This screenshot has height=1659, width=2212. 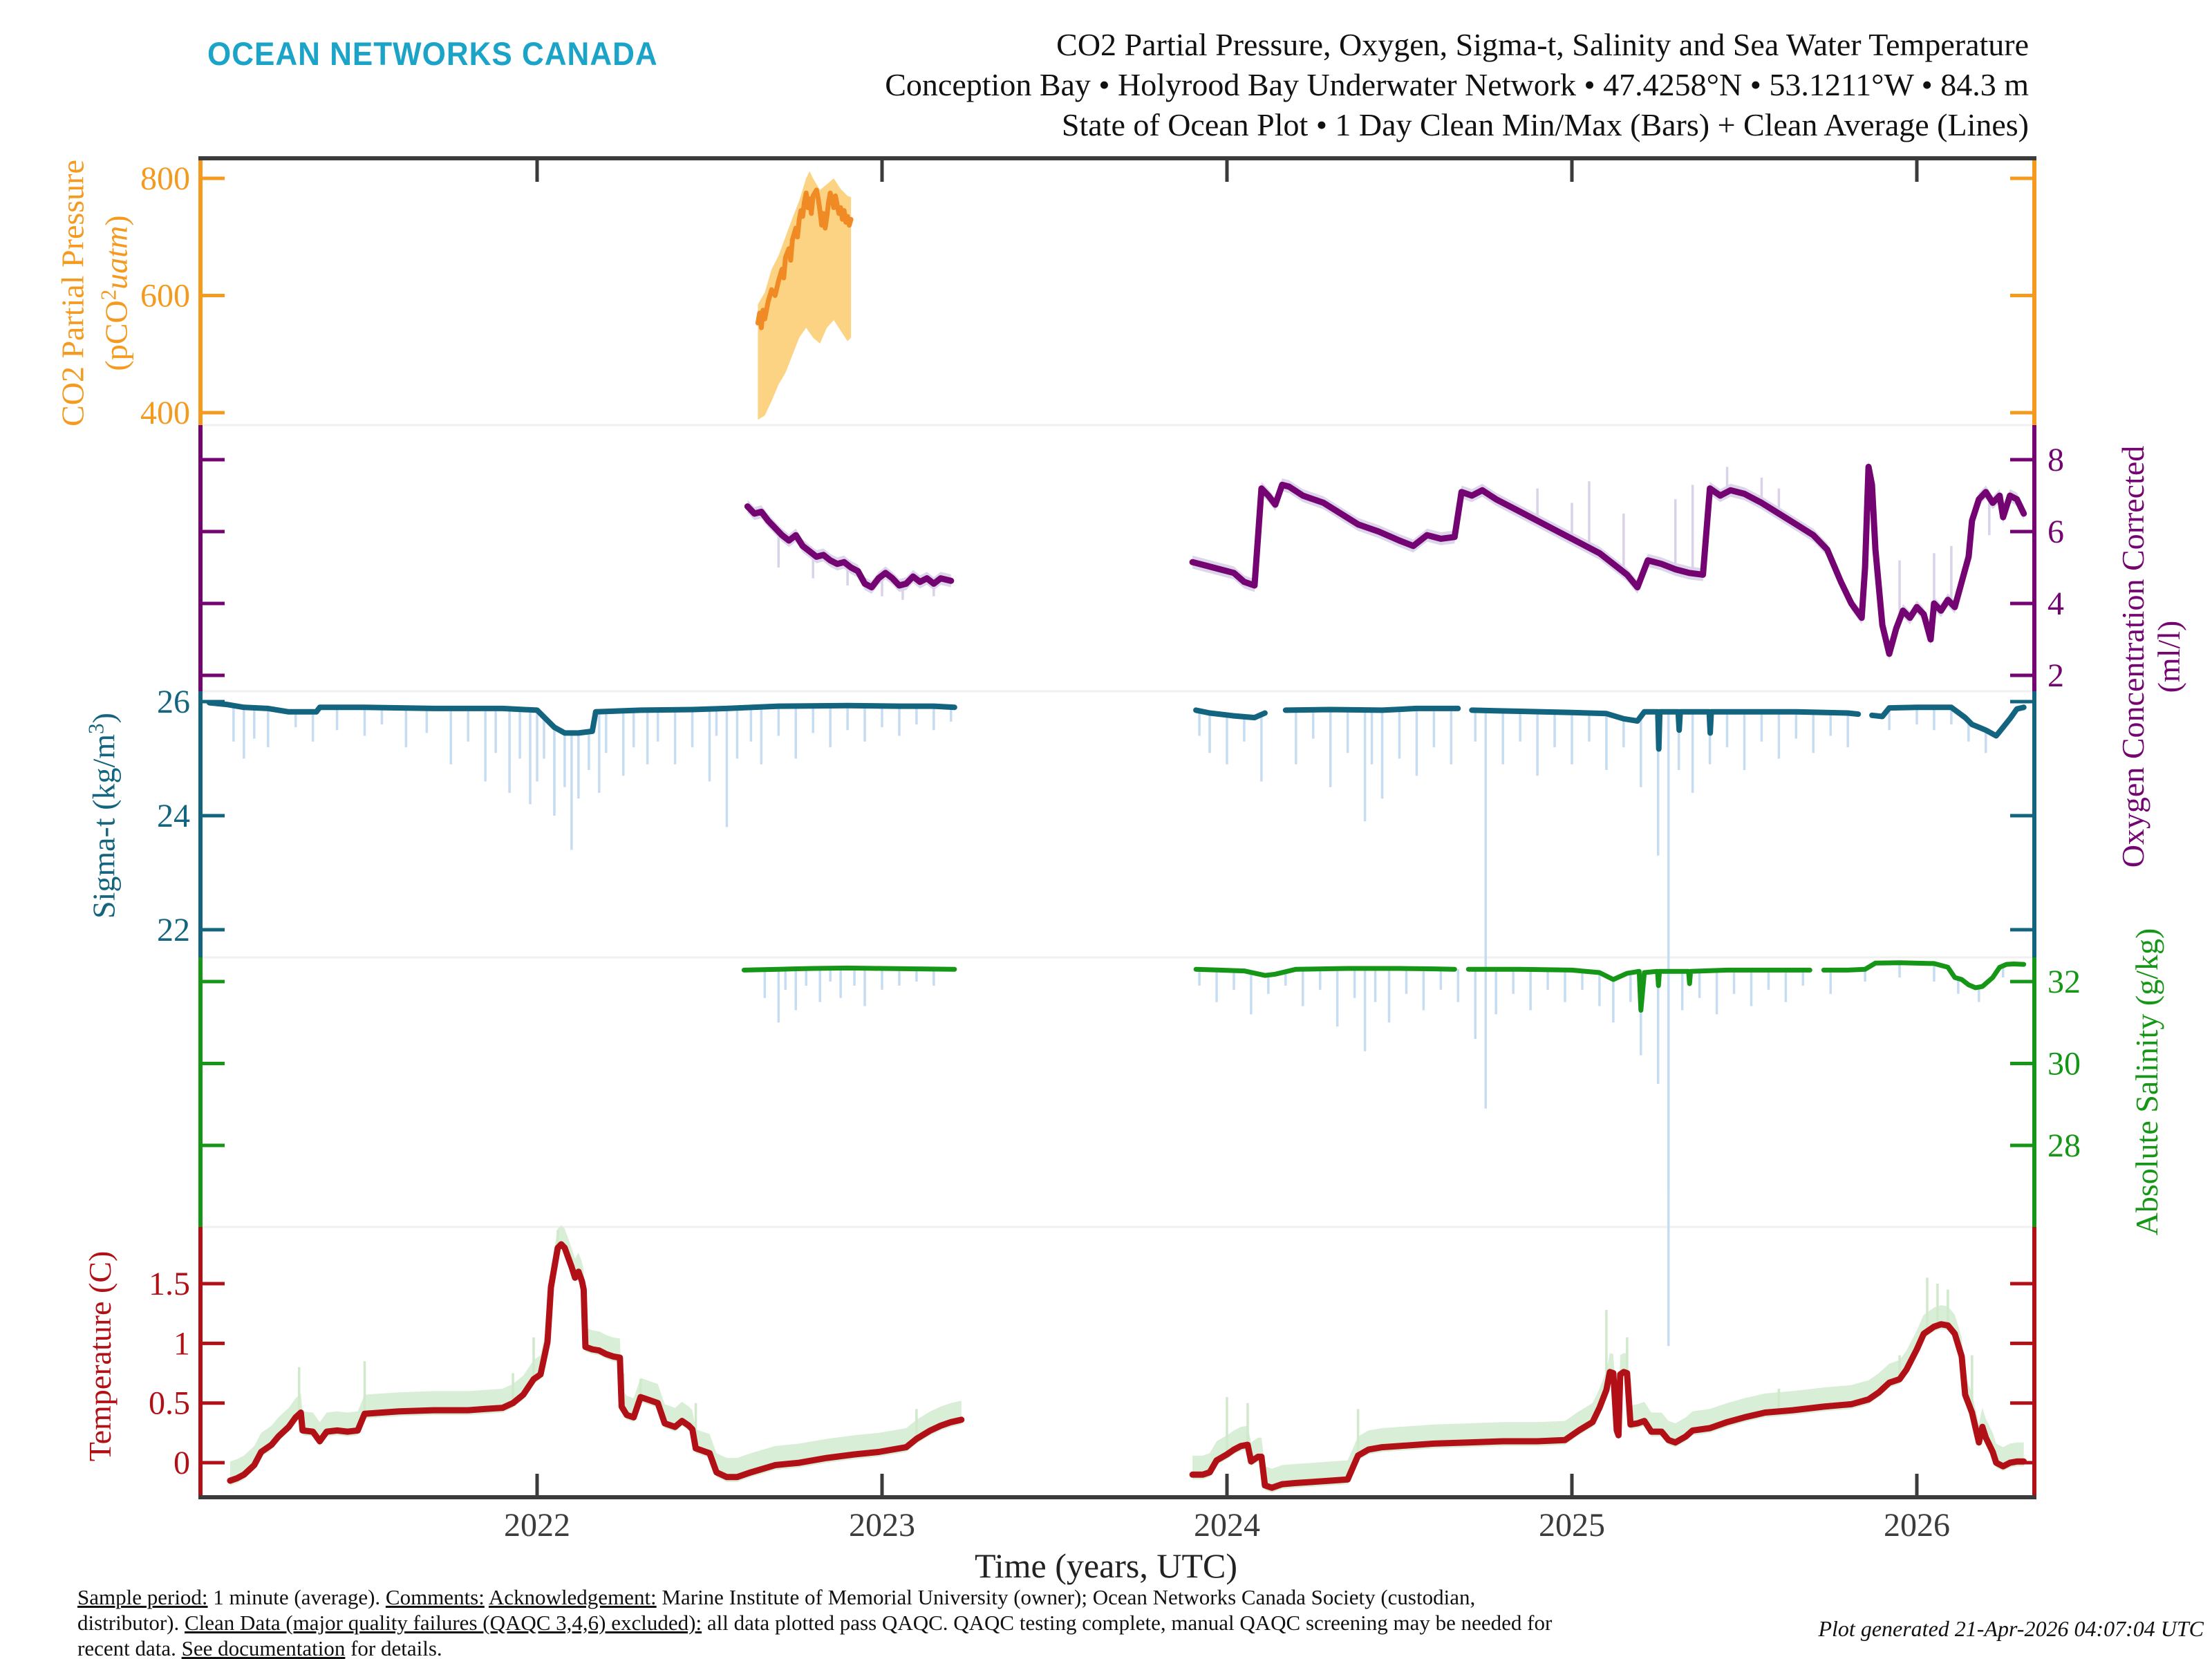 I want to click on co2-average-minmax-band, so click(x=805, y=296).